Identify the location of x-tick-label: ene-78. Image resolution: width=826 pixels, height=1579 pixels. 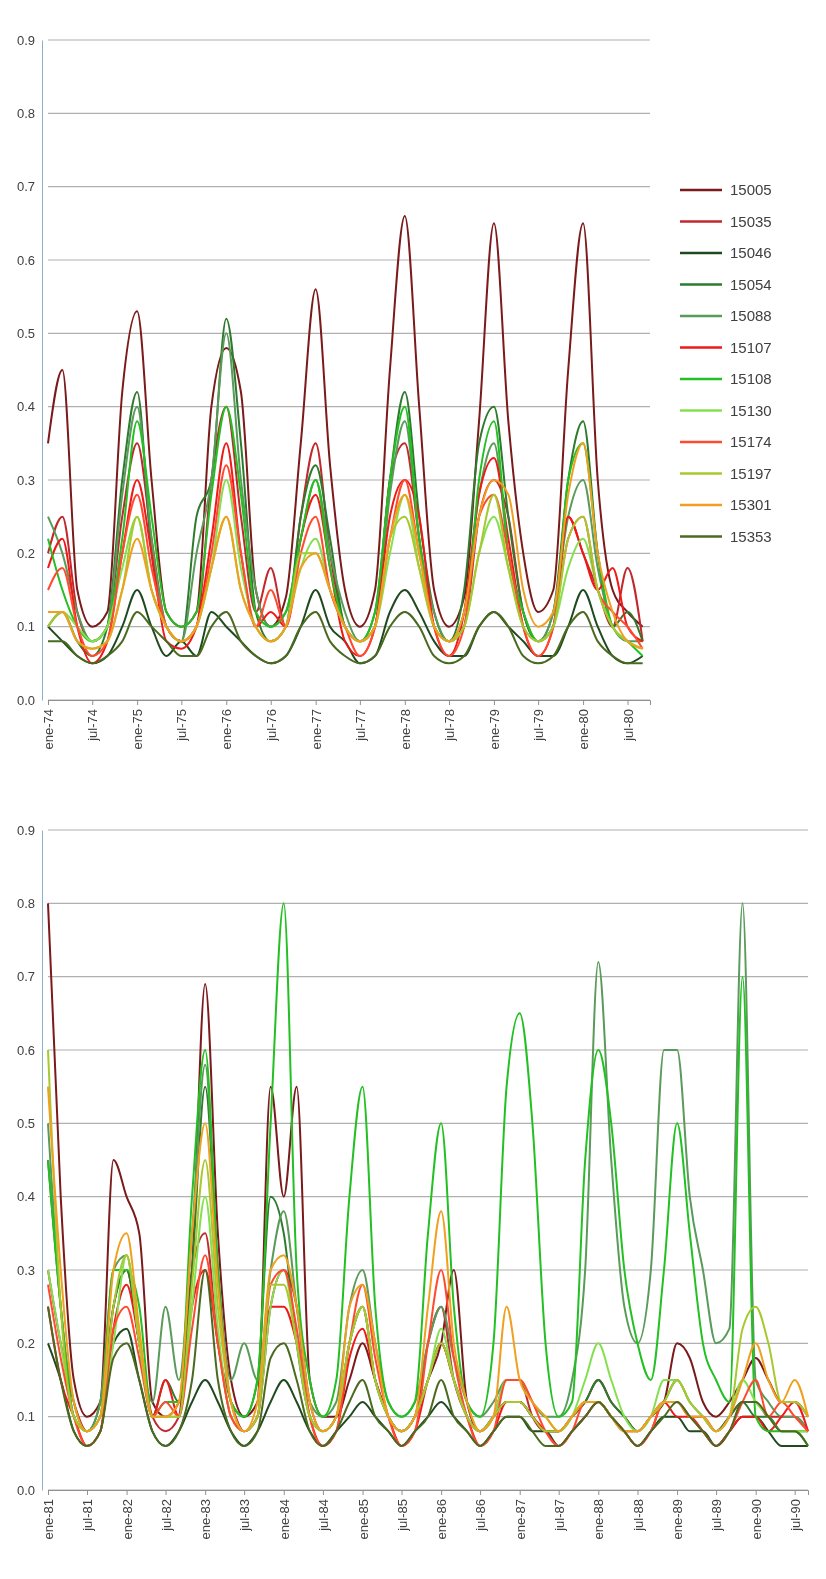
(405, 729).